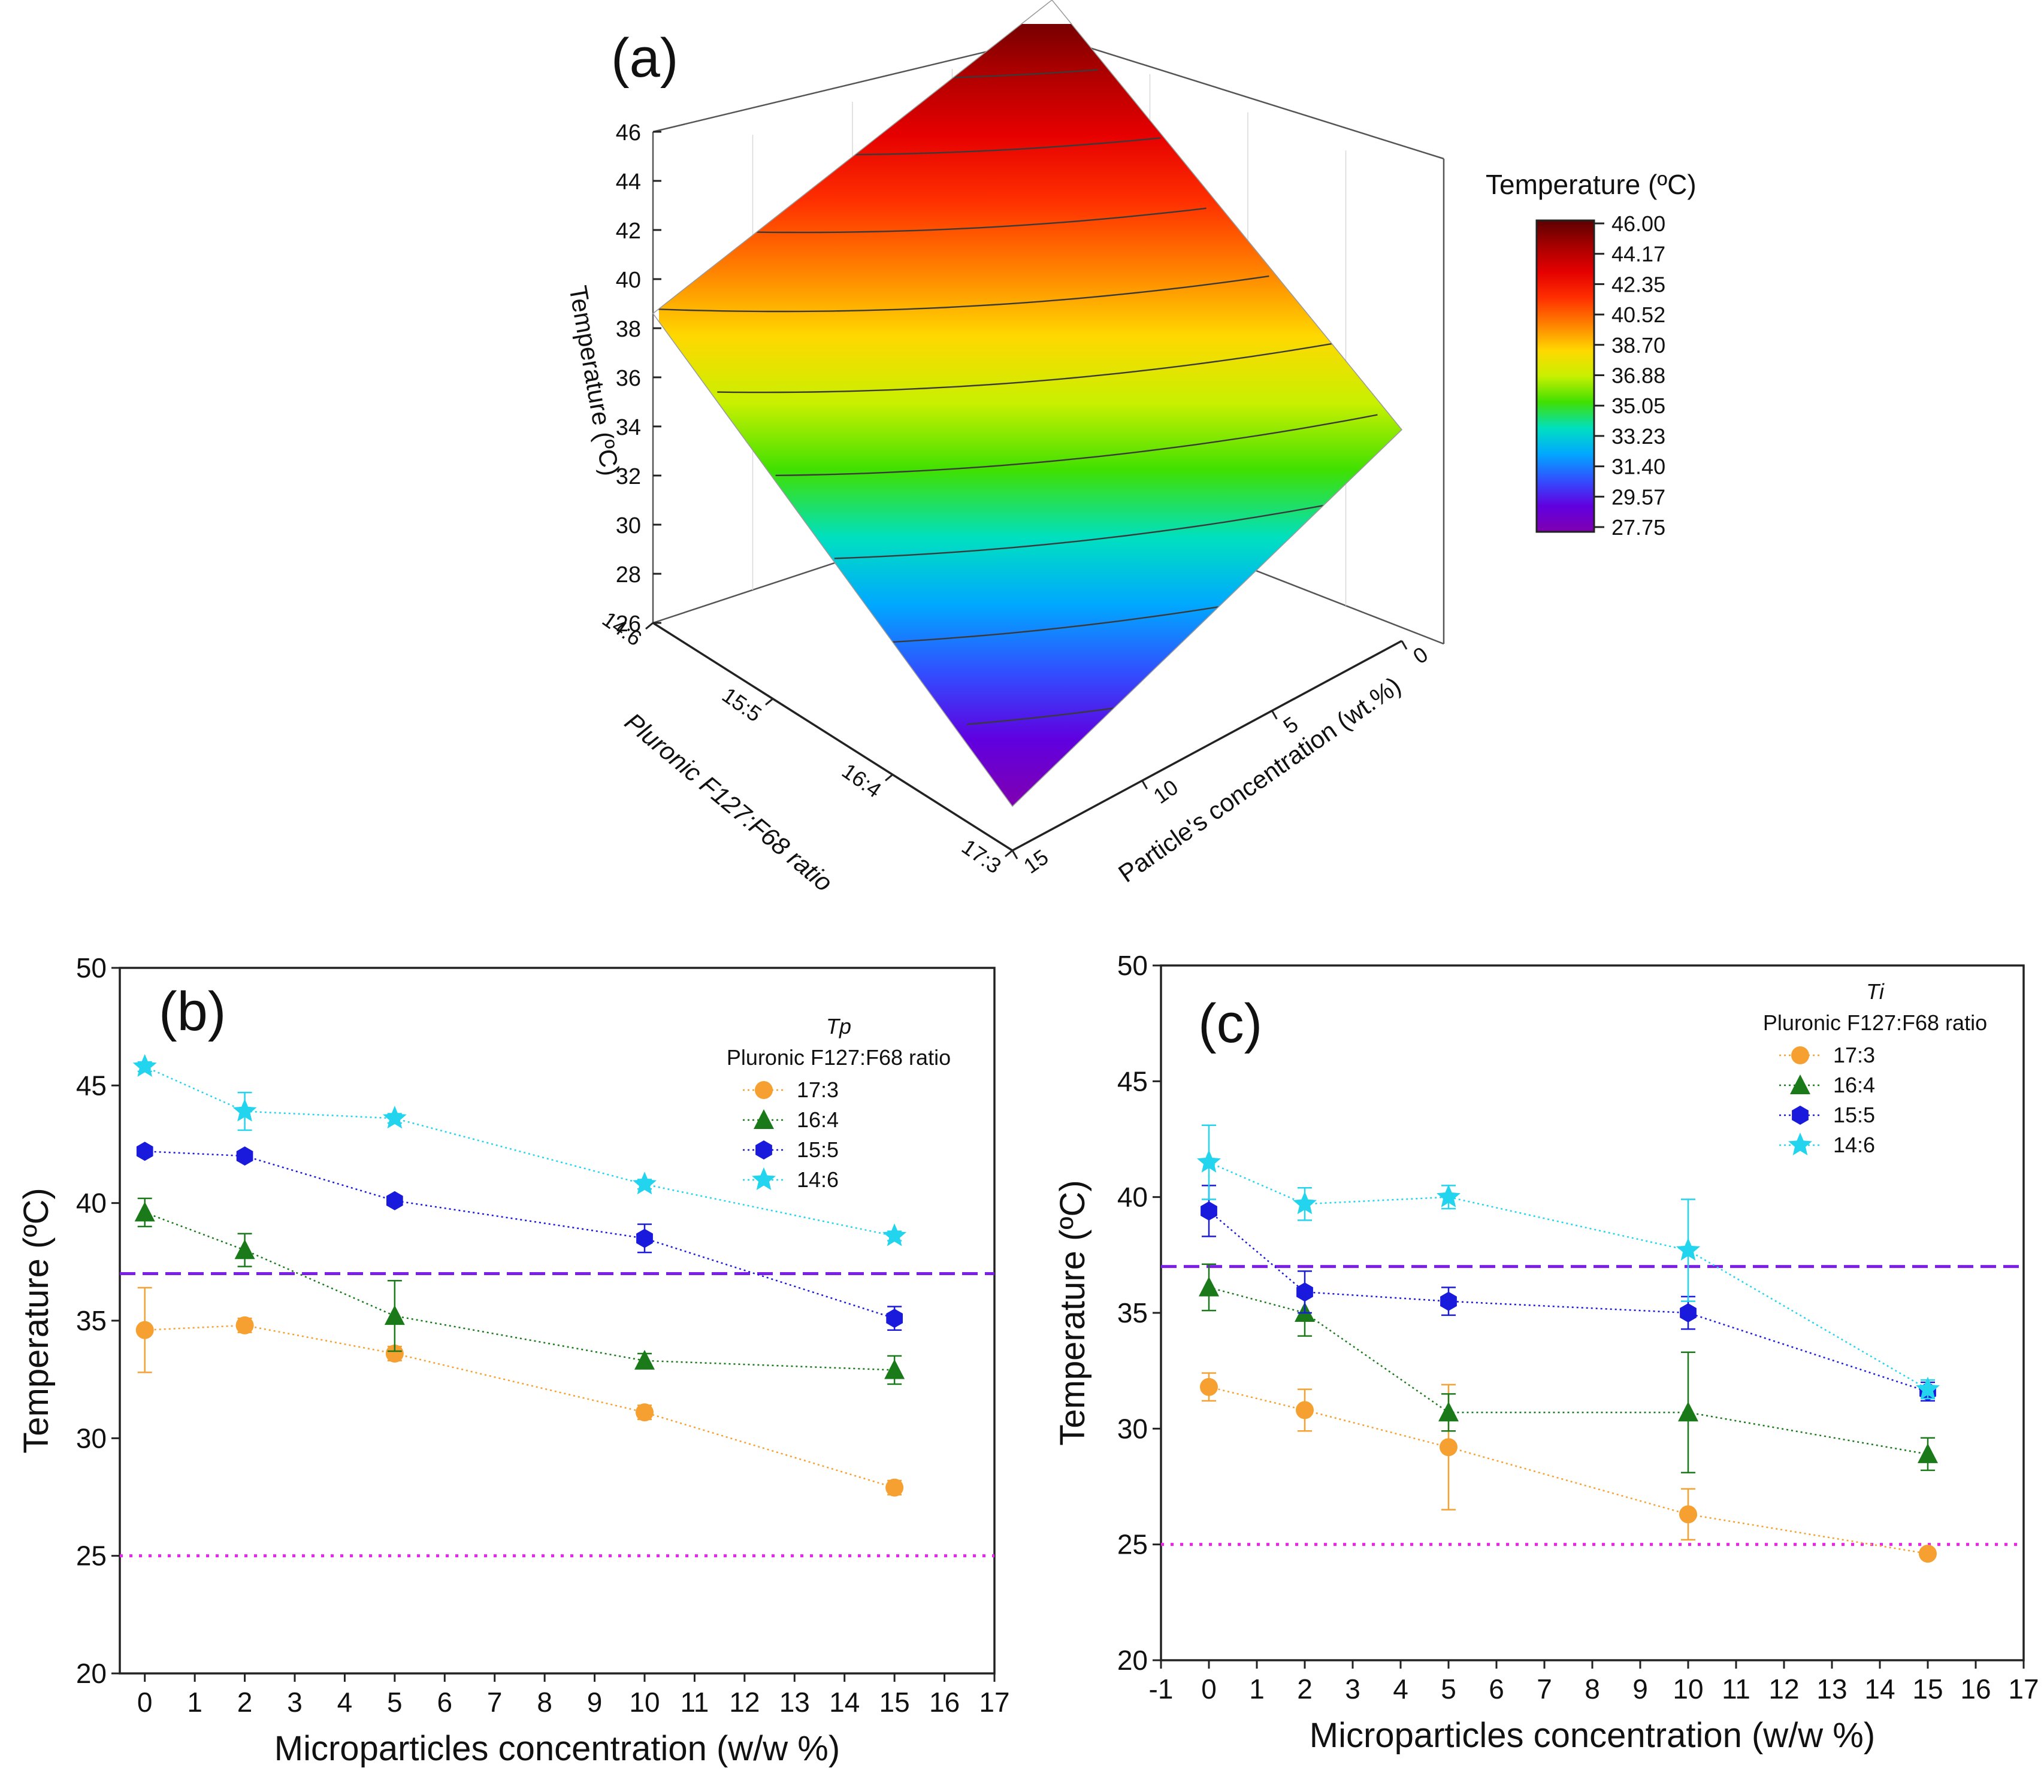 The image size is (2044, 1792). Describe the element at coordinates (1014, 854) in the screenshot. I see `concentration-tick-mark` at that location.